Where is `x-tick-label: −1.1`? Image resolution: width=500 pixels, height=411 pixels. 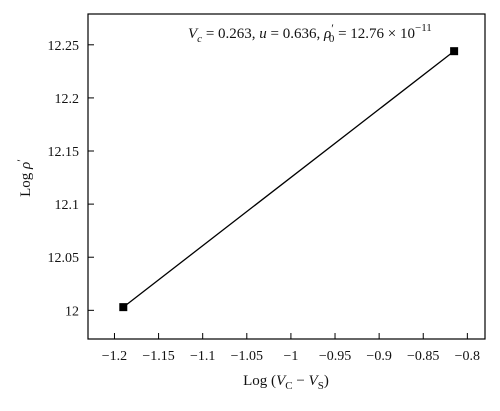
x-tick-label: −1.1 is located at coordinates (202, 356).